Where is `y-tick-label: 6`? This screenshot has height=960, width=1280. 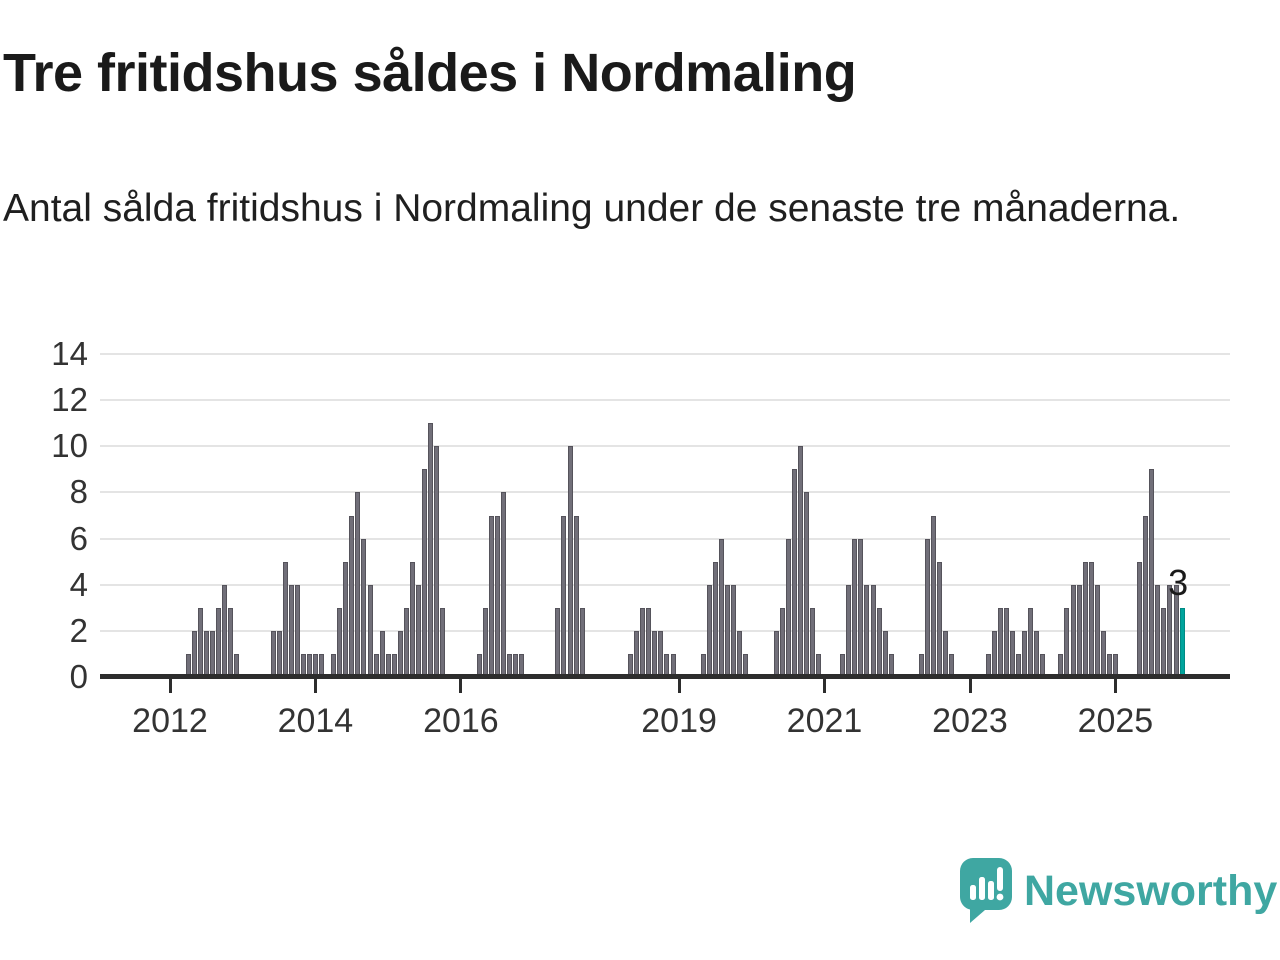
y-tick-label: 6 is located at coordinates (78, 538).